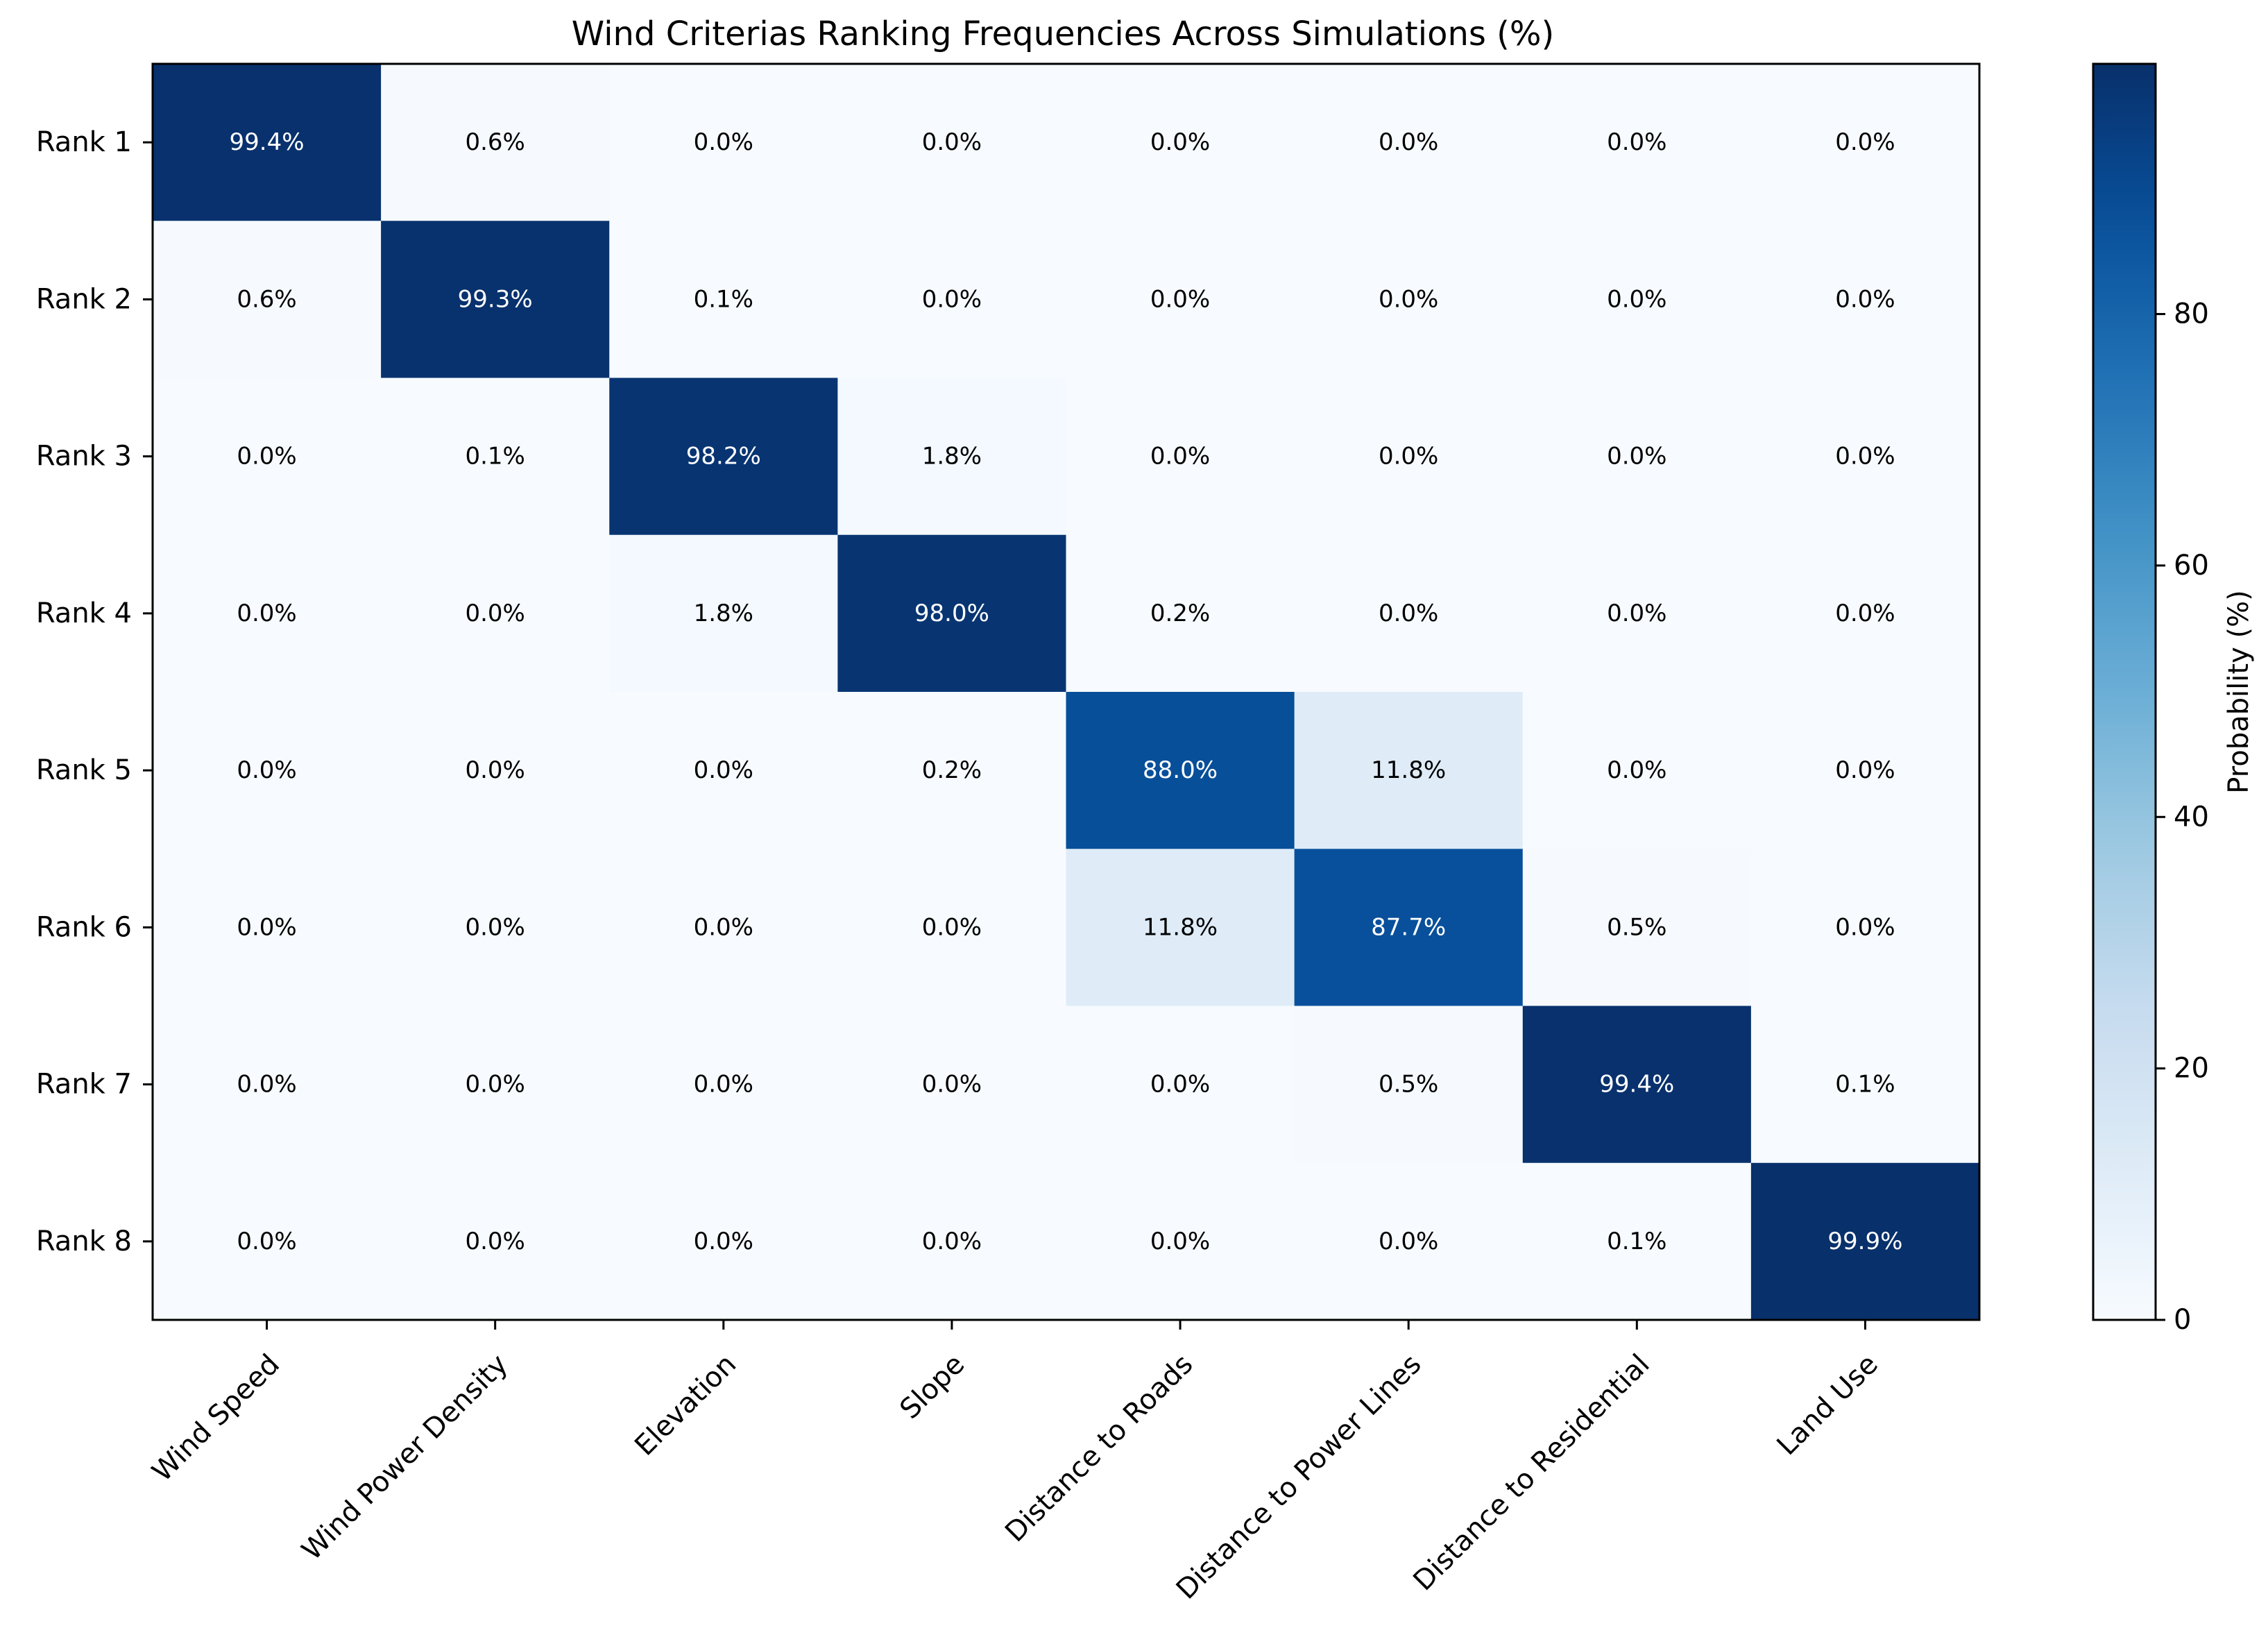 Image resolution: width=2268 pixels, height=1628 pixels. Describe the element at coordinates (84, 770) in the screenshot. I see `y-tick-label: Rank 5` at that location.